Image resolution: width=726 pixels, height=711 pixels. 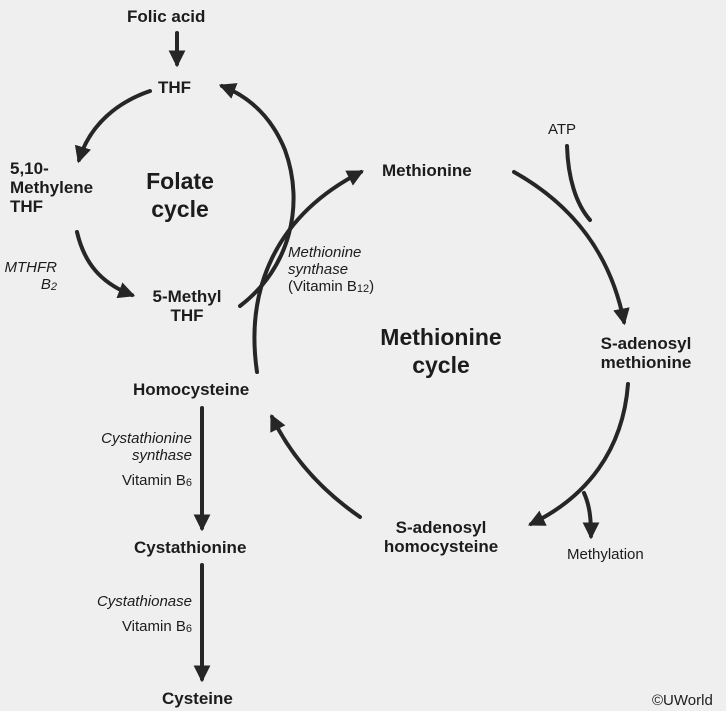 What do you see at coordinates (441, 547) in the screenshot?
I see `sah-line2: homocysteine` at bounding box center [441, 547].